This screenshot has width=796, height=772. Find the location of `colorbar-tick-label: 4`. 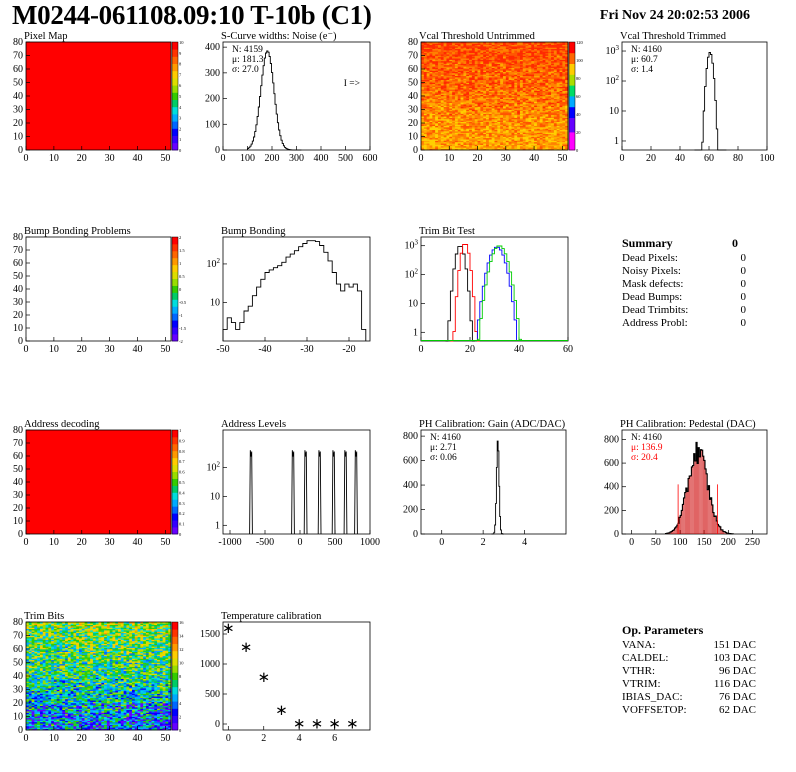

colorbar-tick-label: 4 is located at coordinates (180, 107).